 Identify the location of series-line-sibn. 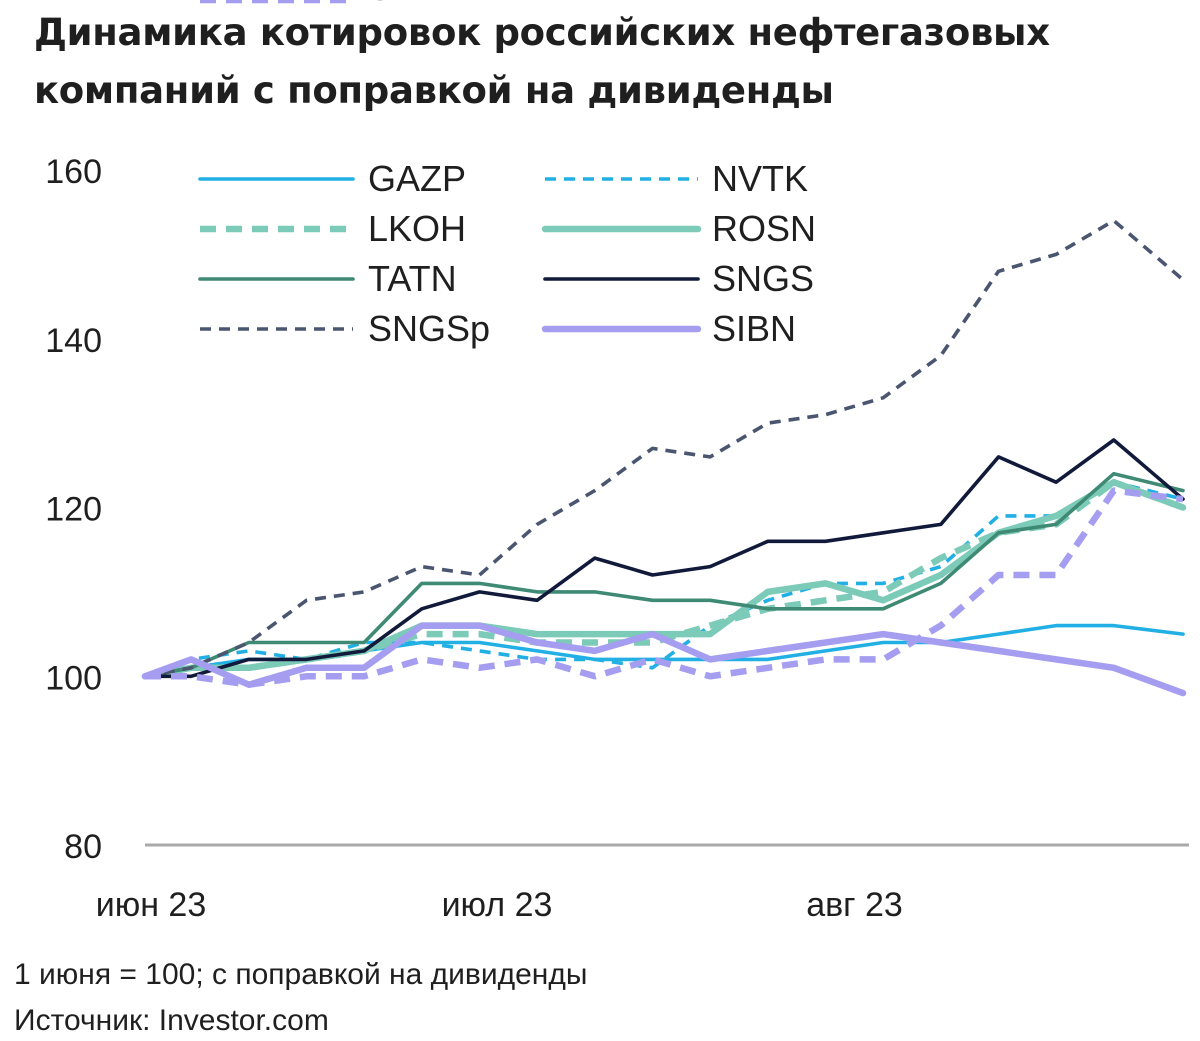
(664, 659).